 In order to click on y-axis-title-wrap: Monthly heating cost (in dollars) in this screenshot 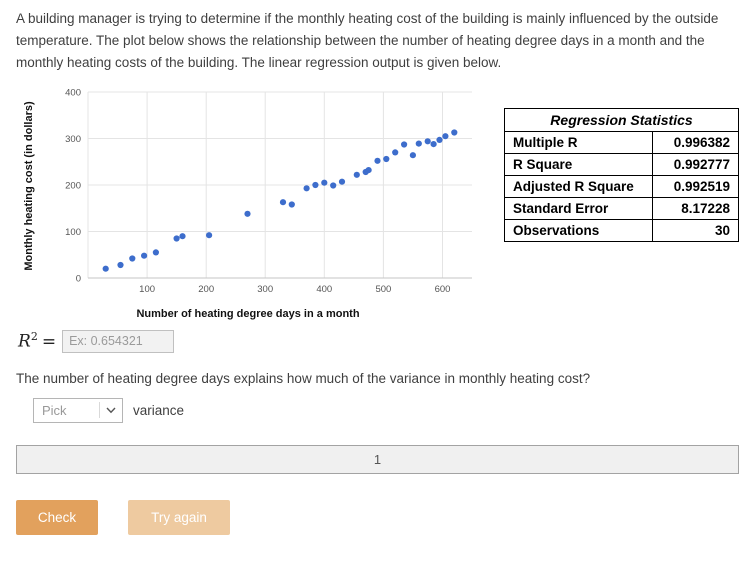, I will do `click(29, 201)`.